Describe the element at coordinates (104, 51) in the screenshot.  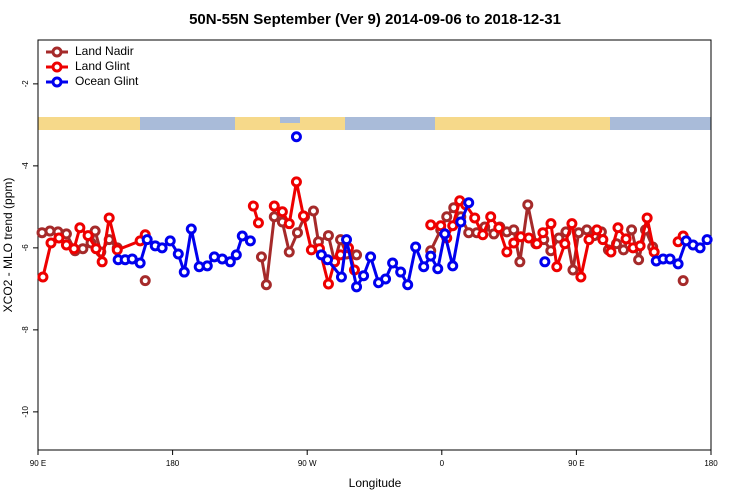
I see `legend-label: Land Nadir` at that location.